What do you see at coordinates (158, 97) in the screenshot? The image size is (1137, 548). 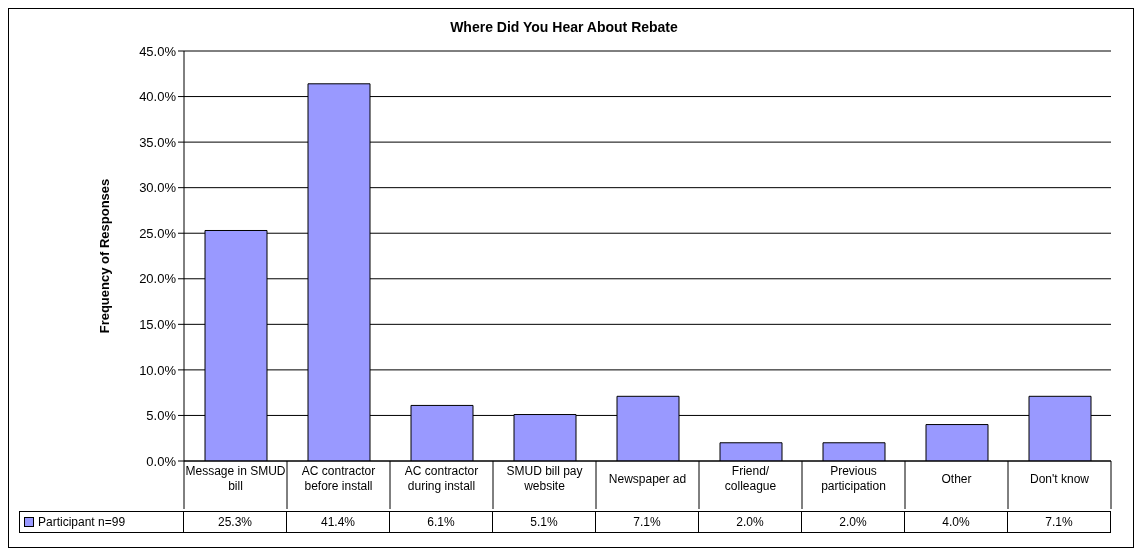 I see `y-tick-label: 40.0%` at bounding box center [158, 97].